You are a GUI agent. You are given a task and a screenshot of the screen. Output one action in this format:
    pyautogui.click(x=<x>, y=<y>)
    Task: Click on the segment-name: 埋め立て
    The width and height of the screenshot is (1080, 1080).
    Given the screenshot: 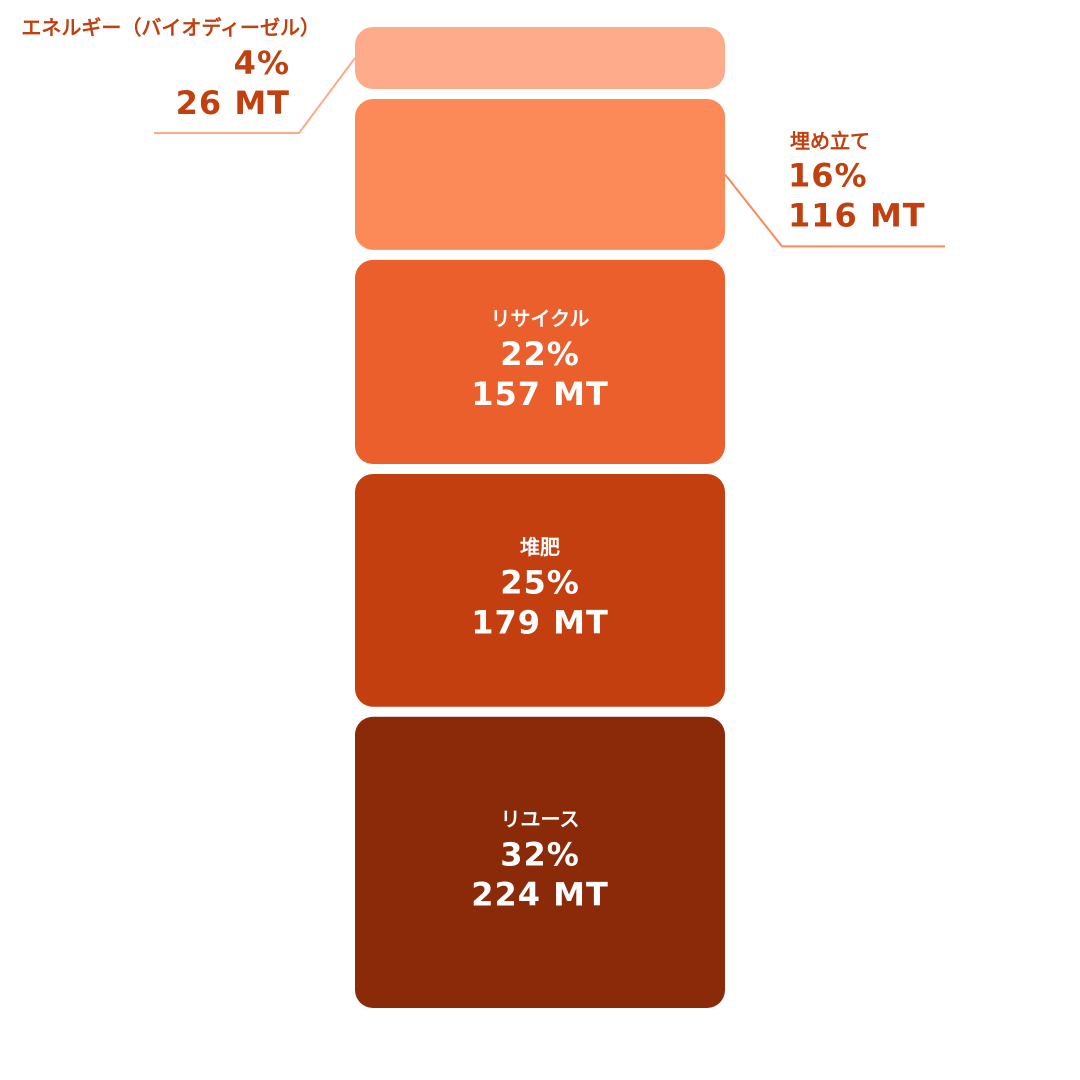 What is the action you would take?
    pyautogui.click(x=830, y=141)
    